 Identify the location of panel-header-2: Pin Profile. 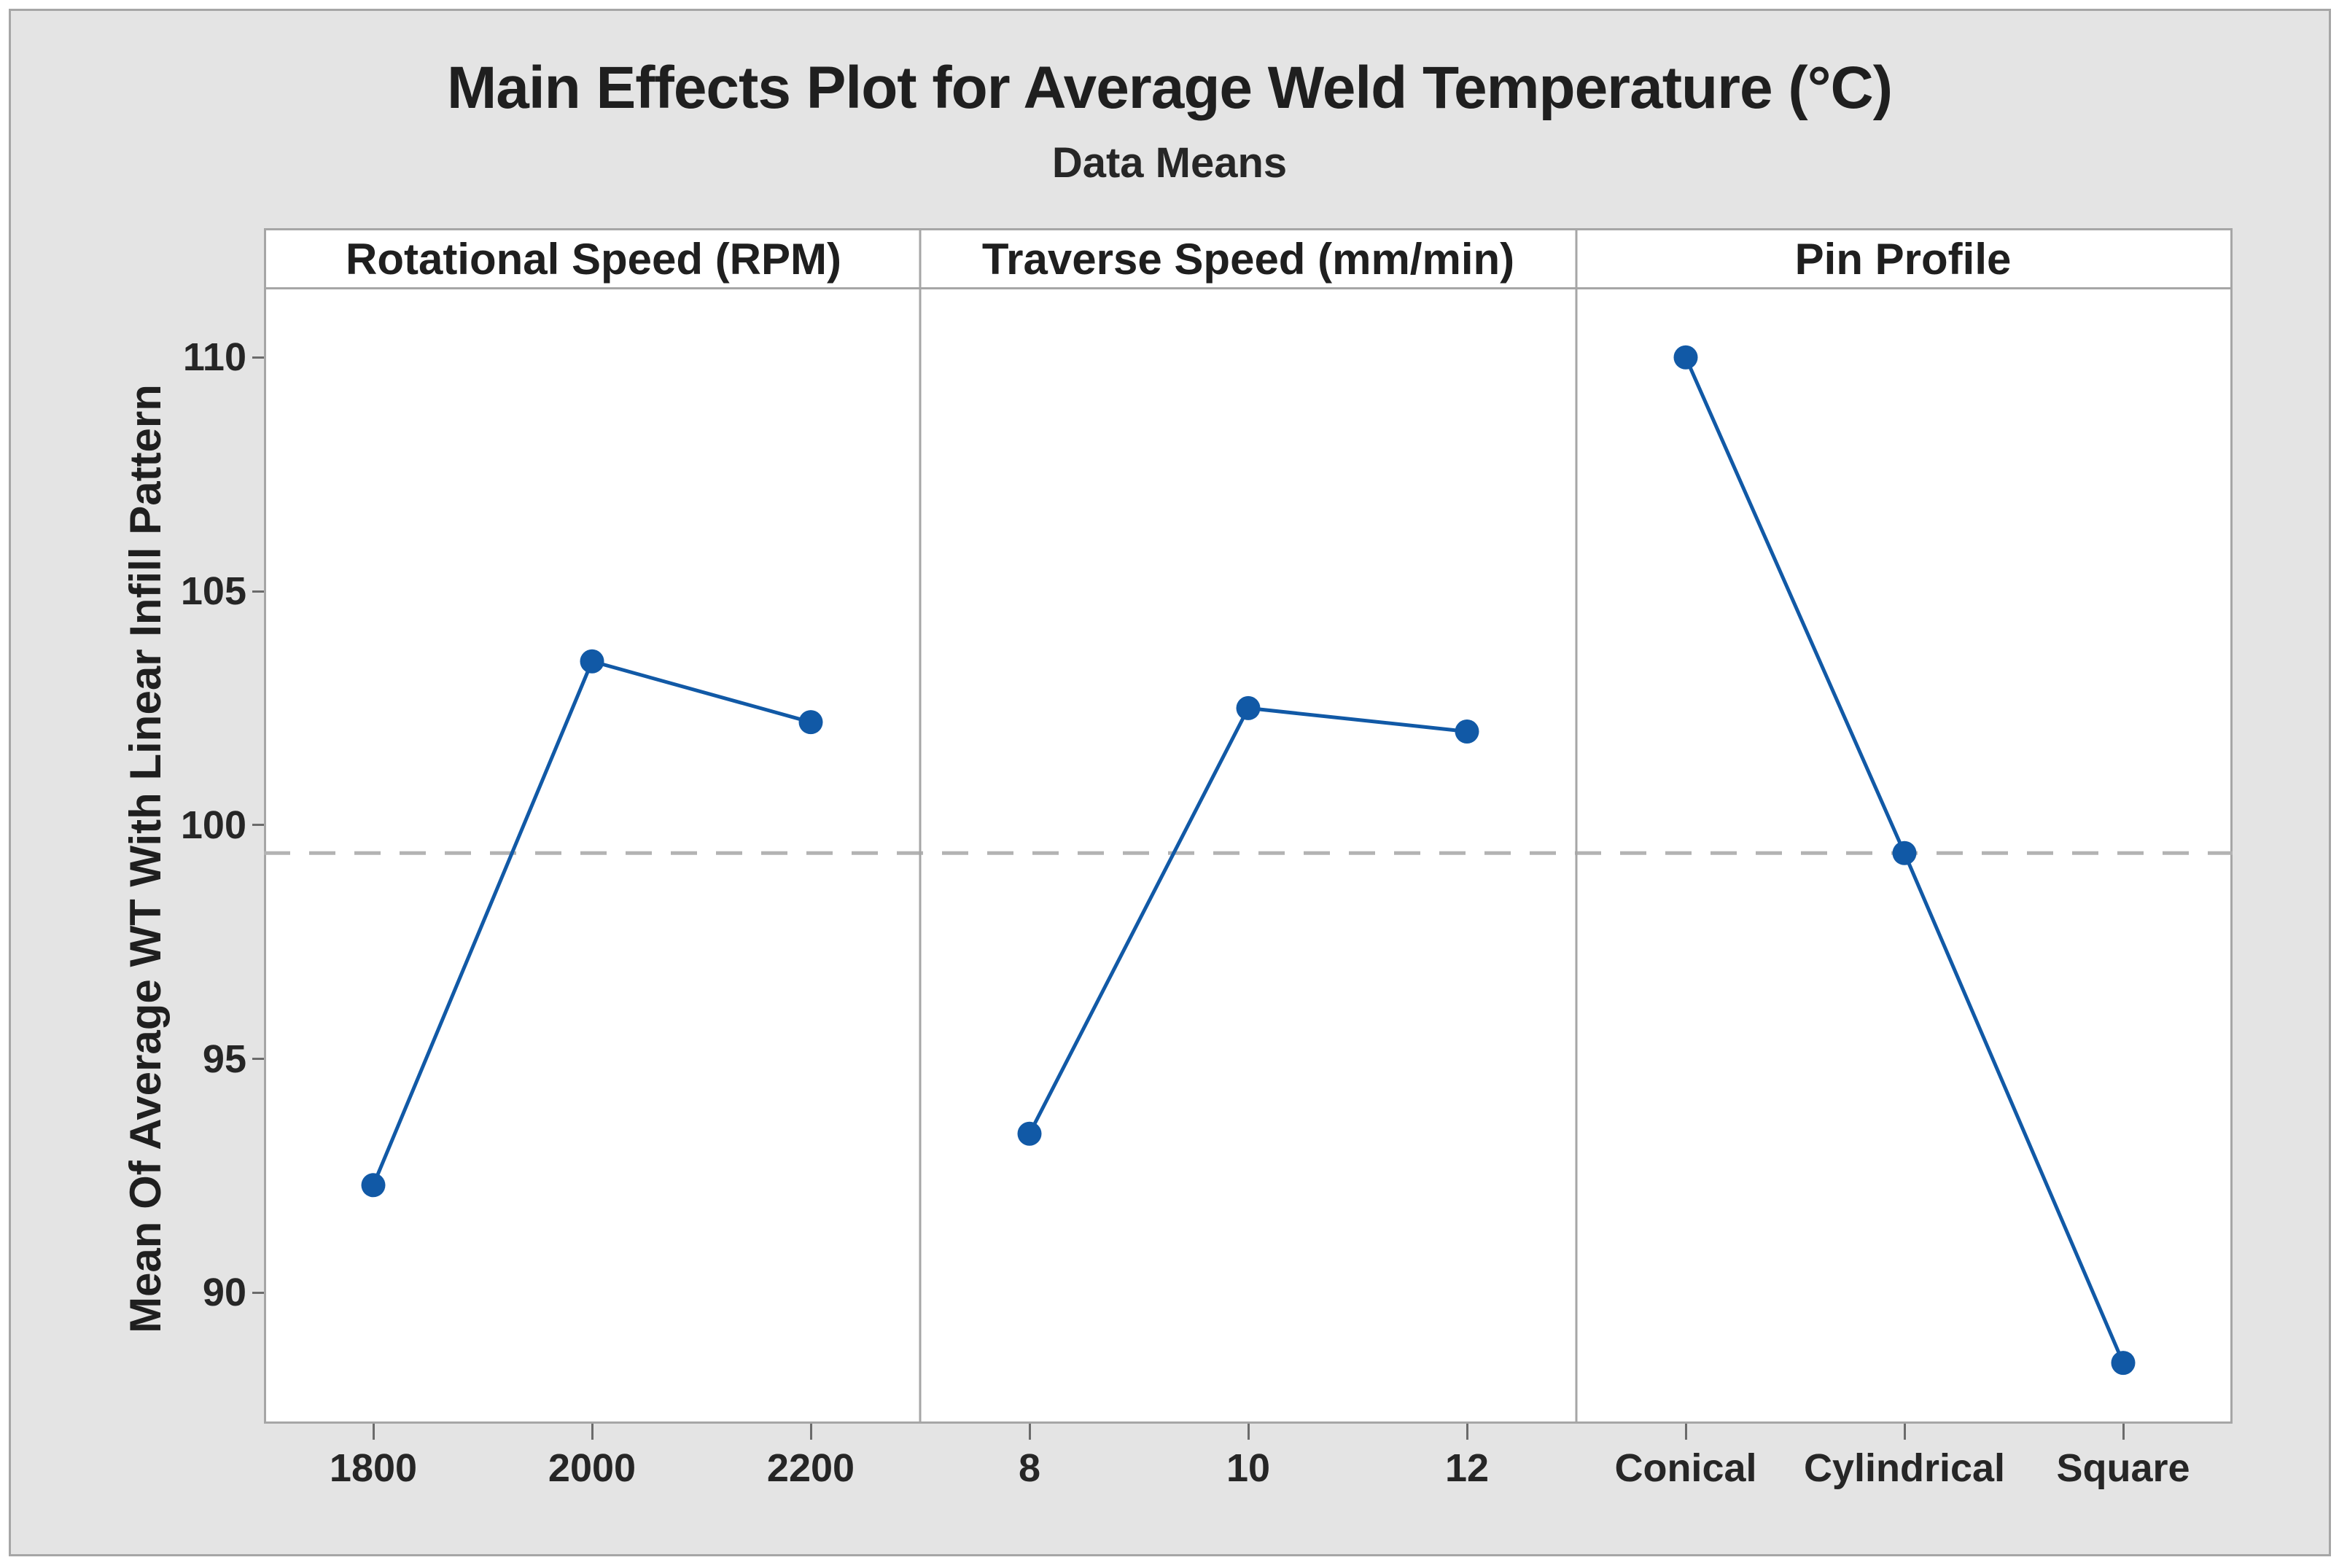
(1903, 259).